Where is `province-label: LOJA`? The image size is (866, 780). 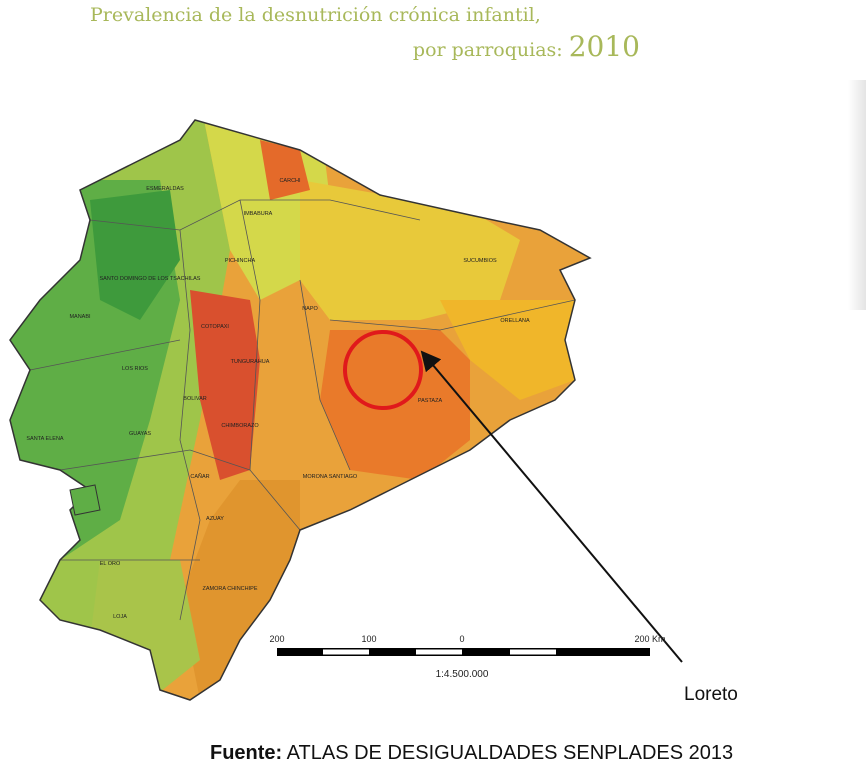
province-label: LOJA is located at coordinates (120, 617).